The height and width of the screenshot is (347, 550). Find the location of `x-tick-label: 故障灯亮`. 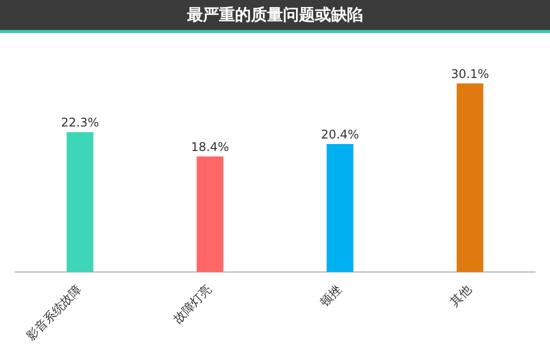

x-tick-label: 故障灯亮 is located at coordinates (192, 304).